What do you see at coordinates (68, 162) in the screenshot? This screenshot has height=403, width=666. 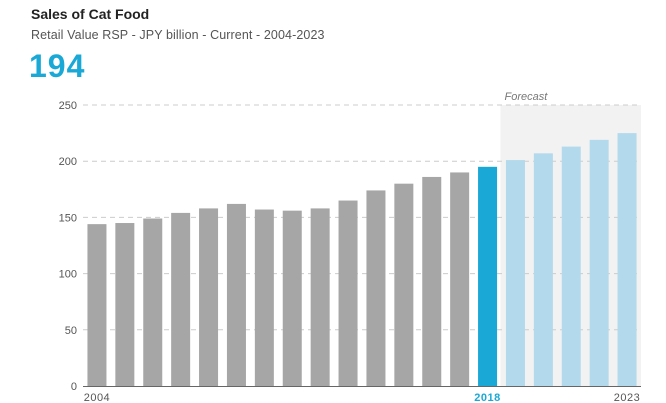 I see `y-tick-label: 200` at bounding box center [68, 162].